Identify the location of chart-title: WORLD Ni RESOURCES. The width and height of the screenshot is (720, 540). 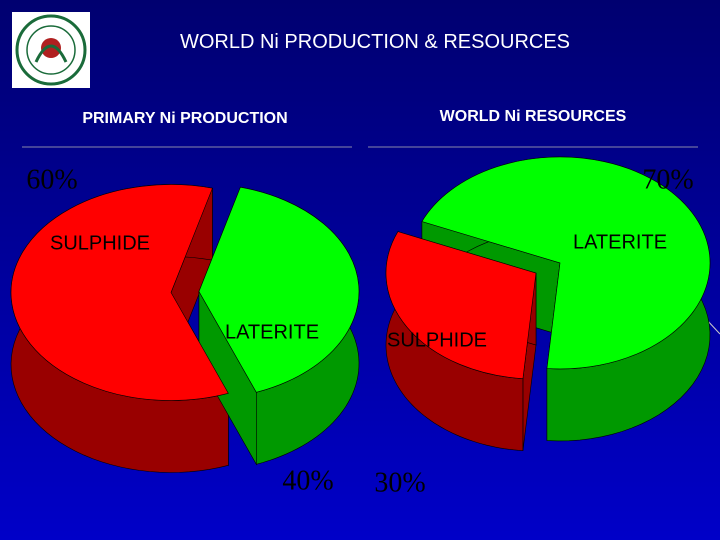
(533, 116).